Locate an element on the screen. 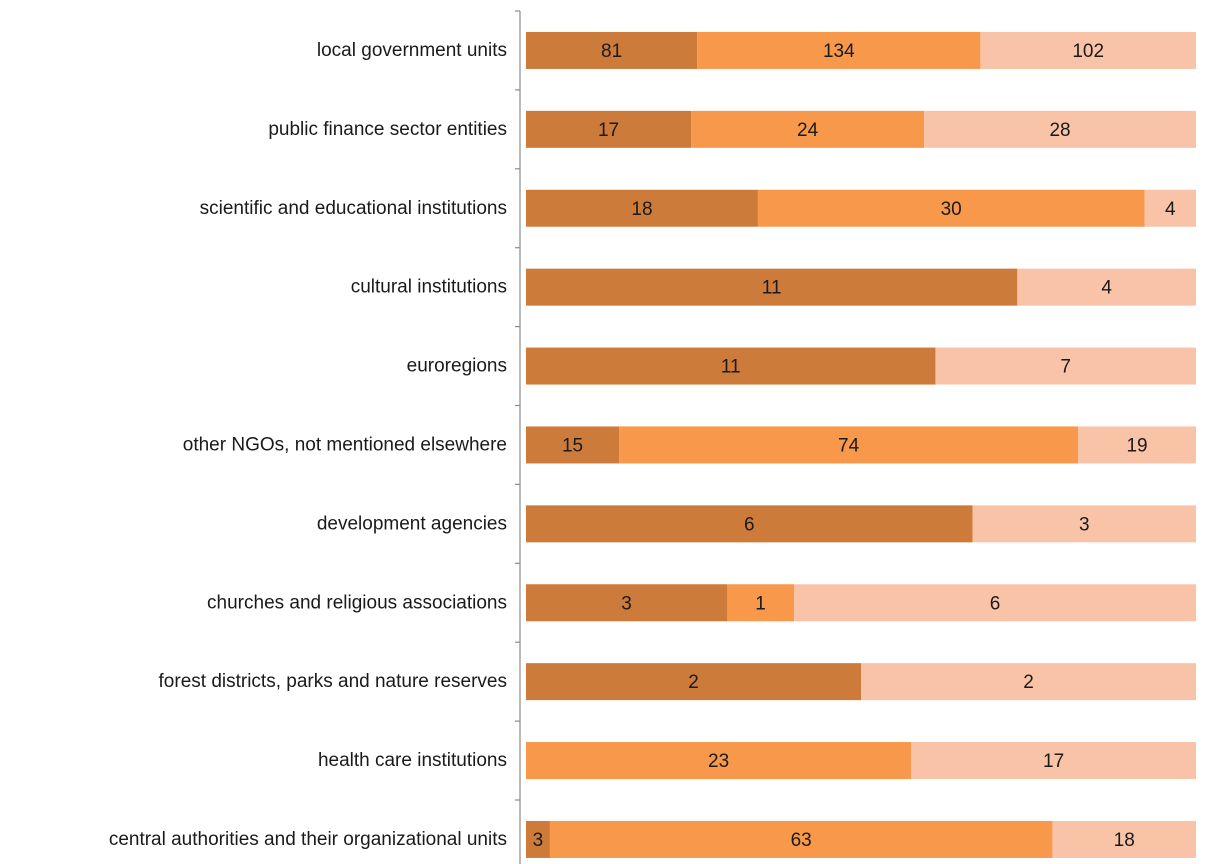 This screenshot has width=1211, height=864. data-label: 23 is located at coordinates (718, 761).